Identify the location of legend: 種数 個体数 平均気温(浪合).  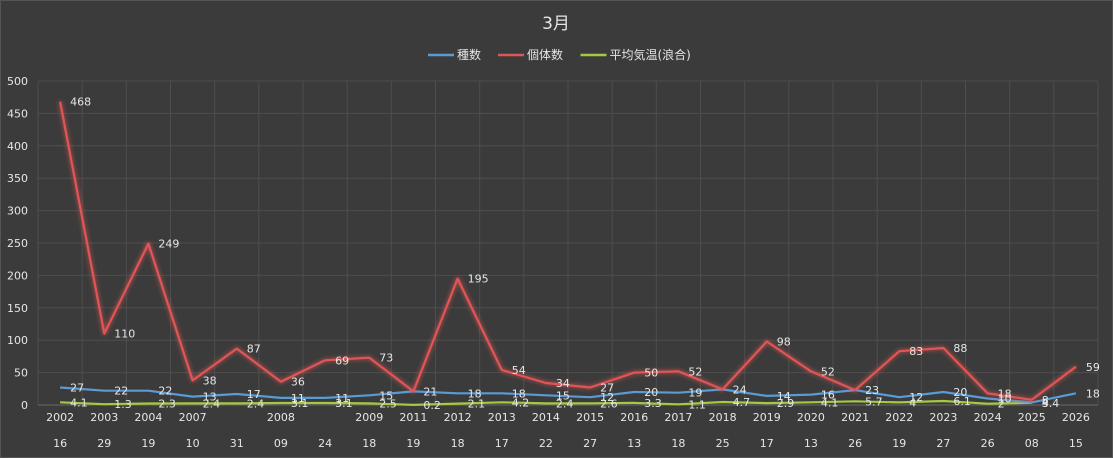
(559, 54).